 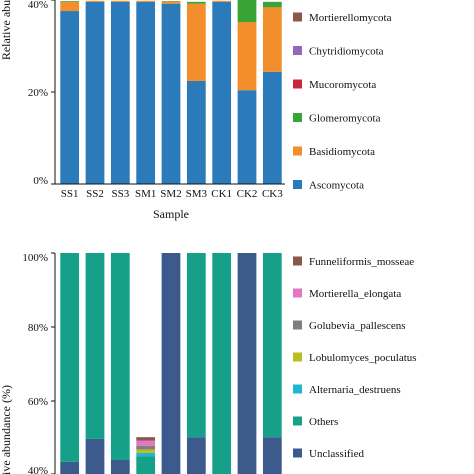 I want to click on y-tick-label: 60%, so click(x=38, y=402).